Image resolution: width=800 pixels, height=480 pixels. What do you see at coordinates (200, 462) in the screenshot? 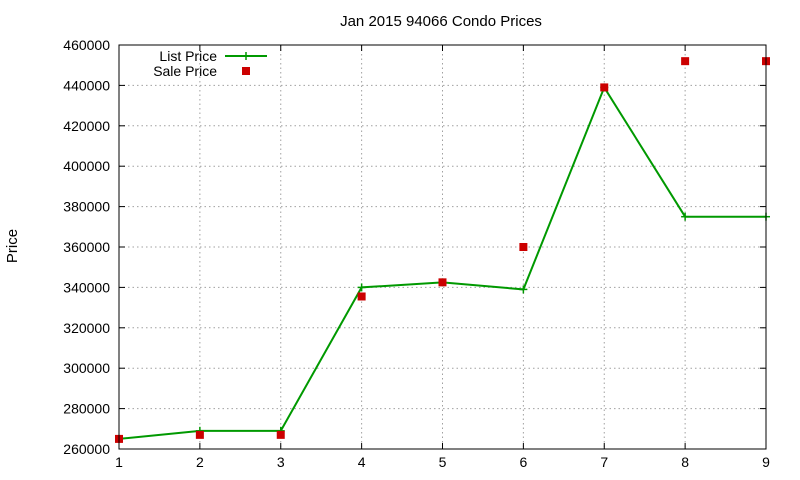
I see `x-tick-label: 2` at bounding box center [200, 462].